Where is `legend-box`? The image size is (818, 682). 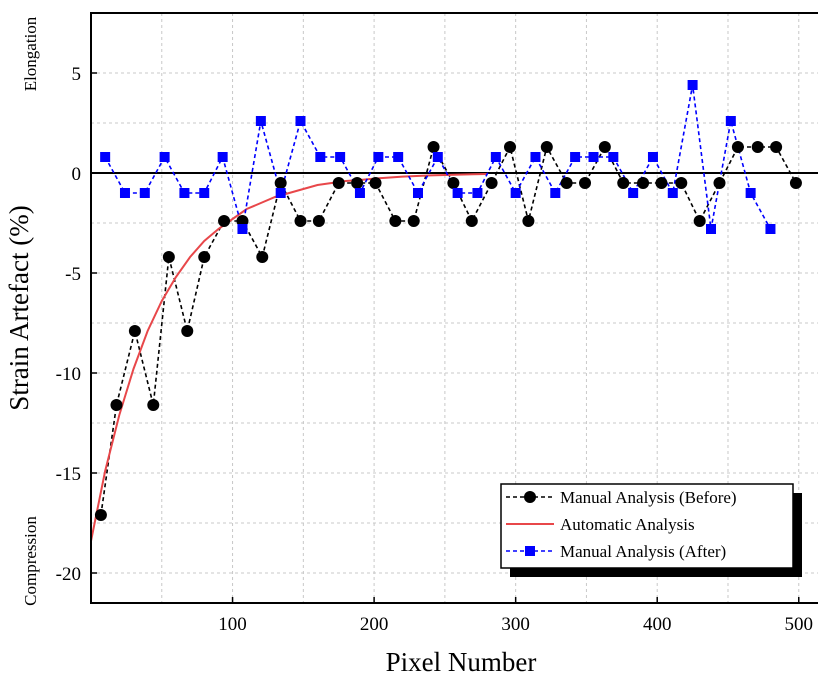
legend-box is located at coordinates (647, 526).